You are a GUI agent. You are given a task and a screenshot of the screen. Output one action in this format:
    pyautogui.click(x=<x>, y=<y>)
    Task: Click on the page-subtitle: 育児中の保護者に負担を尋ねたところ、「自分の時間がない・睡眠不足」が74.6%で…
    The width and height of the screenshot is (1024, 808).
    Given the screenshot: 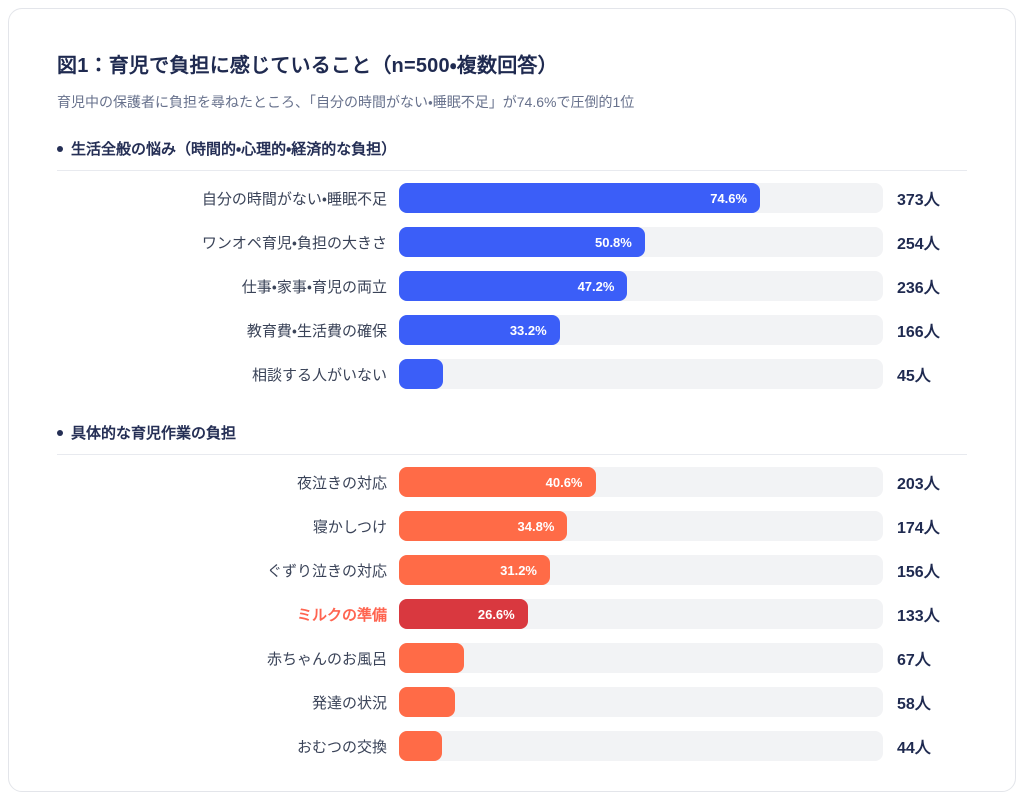 What is the action you would take?
    pyautogui.click(x=346, y=102)
    